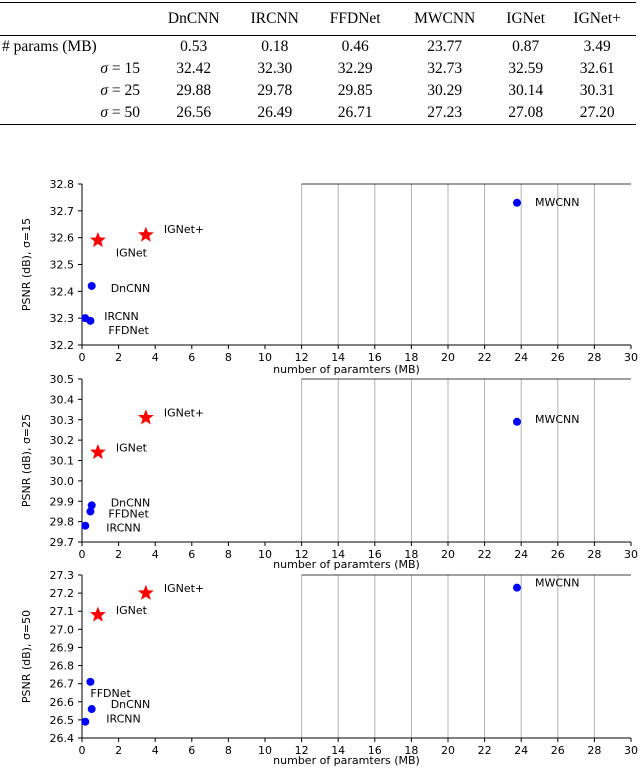 The width and height of the screenshot is (640, 768). What do you see at coordinates (526, 68) in the screenshot?
I see `table-cell: 32.59` at bounding box center [526, 68].